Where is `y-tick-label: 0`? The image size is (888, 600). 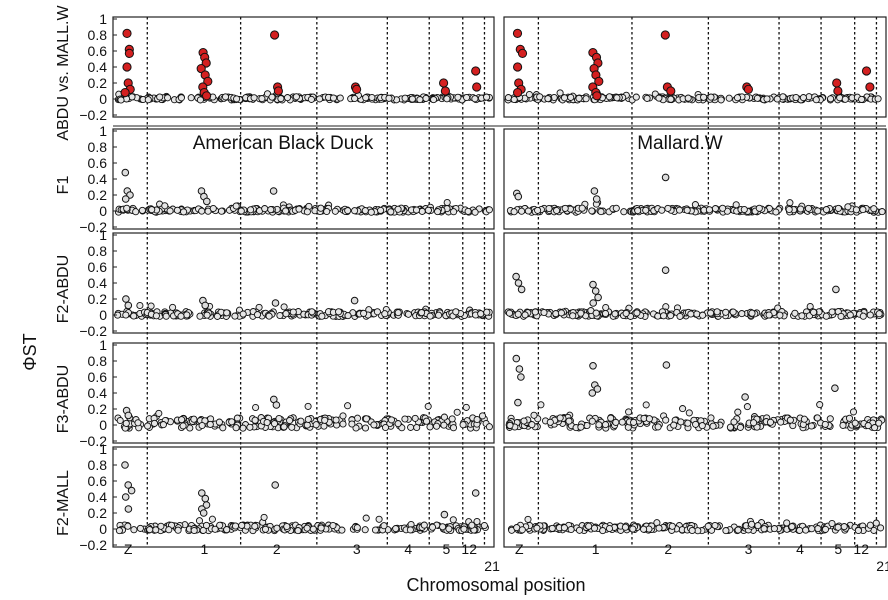
y-tick-label: 0 is located at coordinates (103, 211).